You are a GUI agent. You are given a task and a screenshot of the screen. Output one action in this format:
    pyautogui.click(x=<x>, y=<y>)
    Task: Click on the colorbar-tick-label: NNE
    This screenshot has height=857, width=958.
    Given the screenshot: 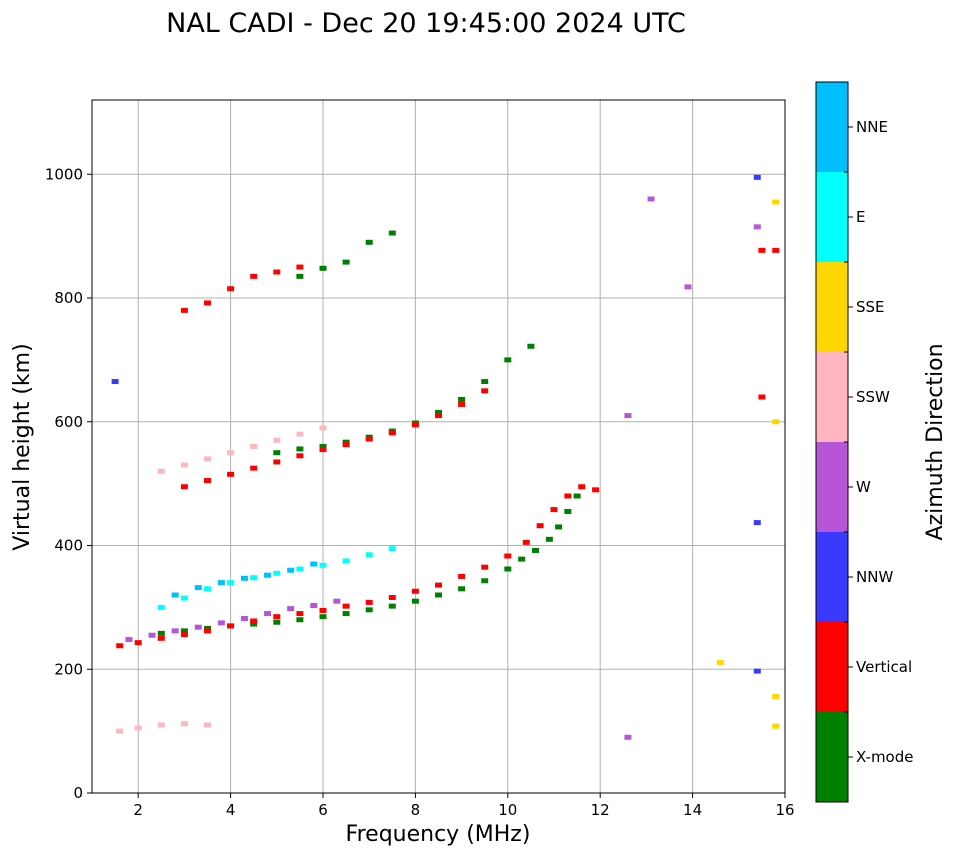 What is the action you would take?
    pyautogui.click(x=872, y=127)
    